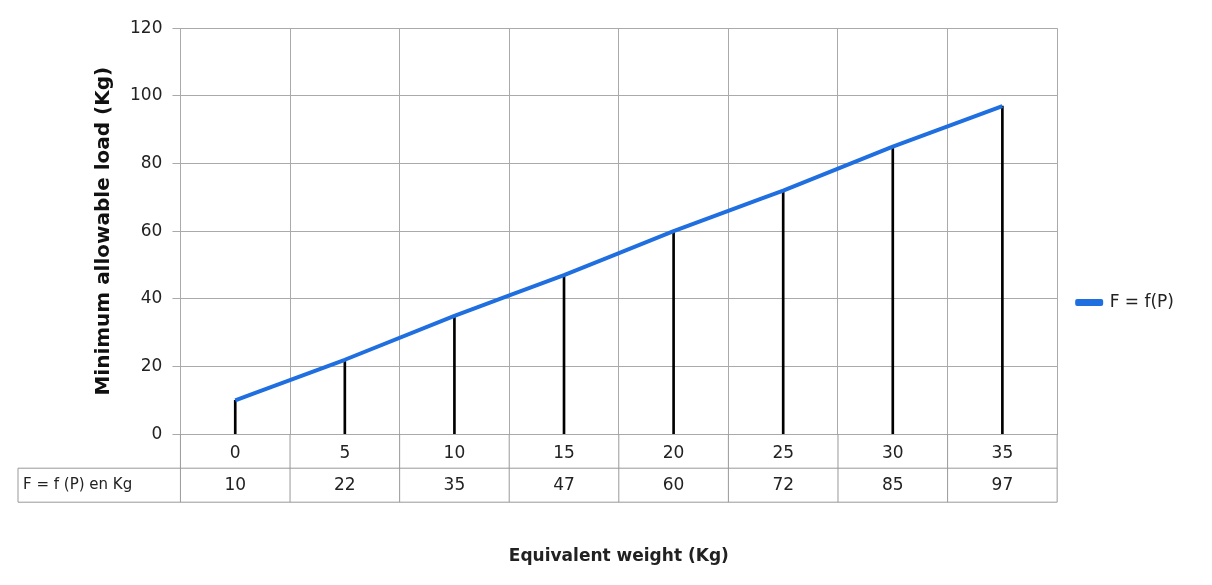 The image size is (1212, 585). I want to click on data-label: 60, so click(673, 483).